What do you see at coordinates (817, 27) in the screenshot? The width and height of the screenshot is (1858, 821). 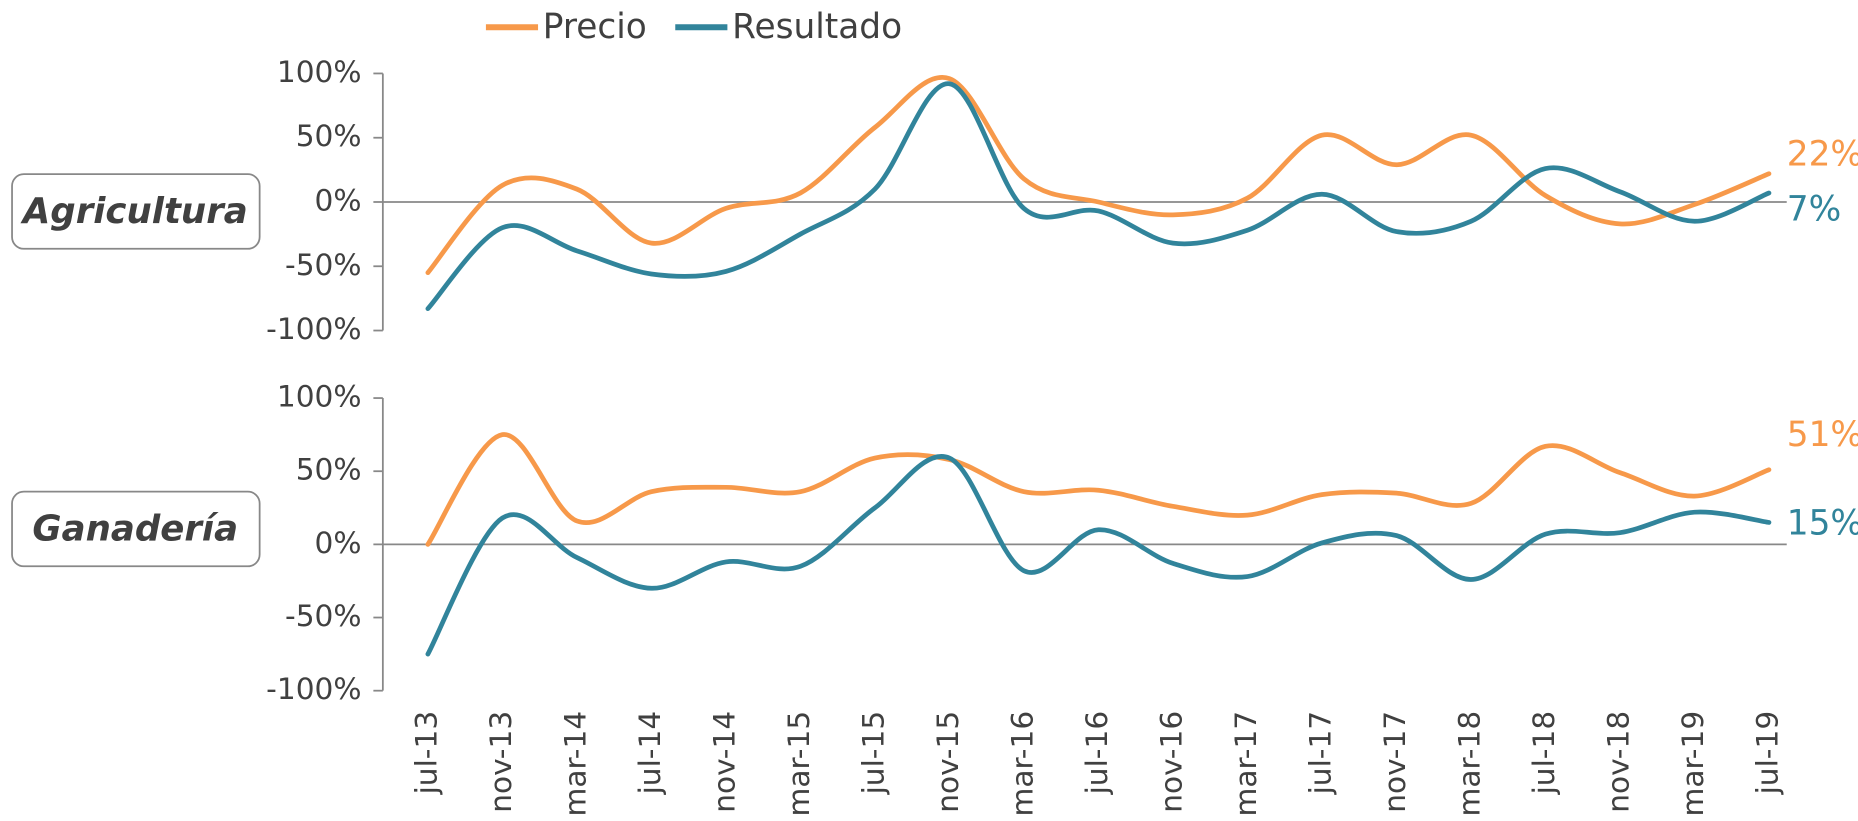 I see `legend-label: Resultado` at bounding box center [817, 27].